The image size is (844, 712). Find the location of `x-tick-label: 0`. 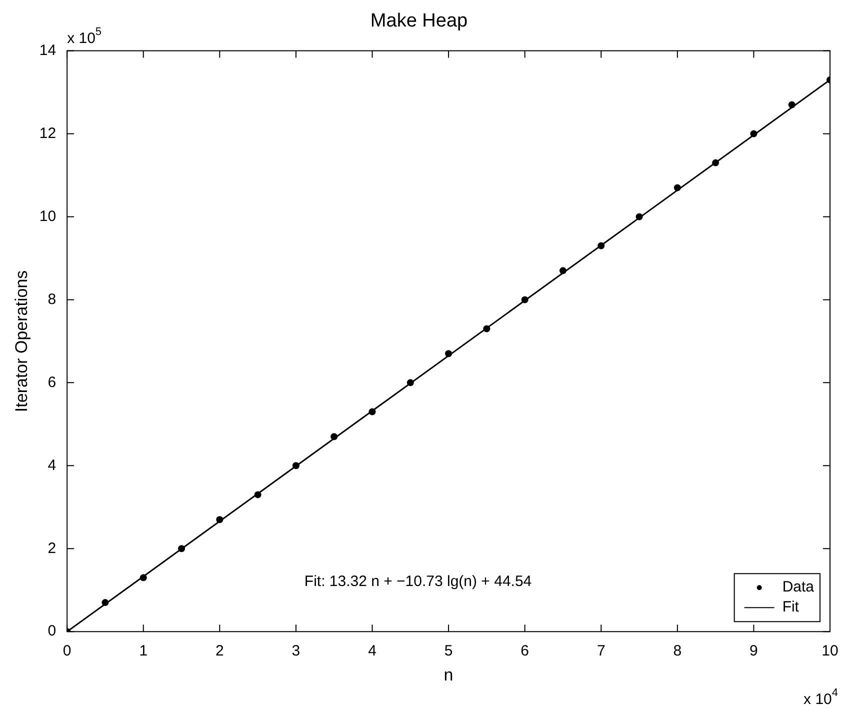

x-tick-label: 0 is located at coordinates (67, 651).